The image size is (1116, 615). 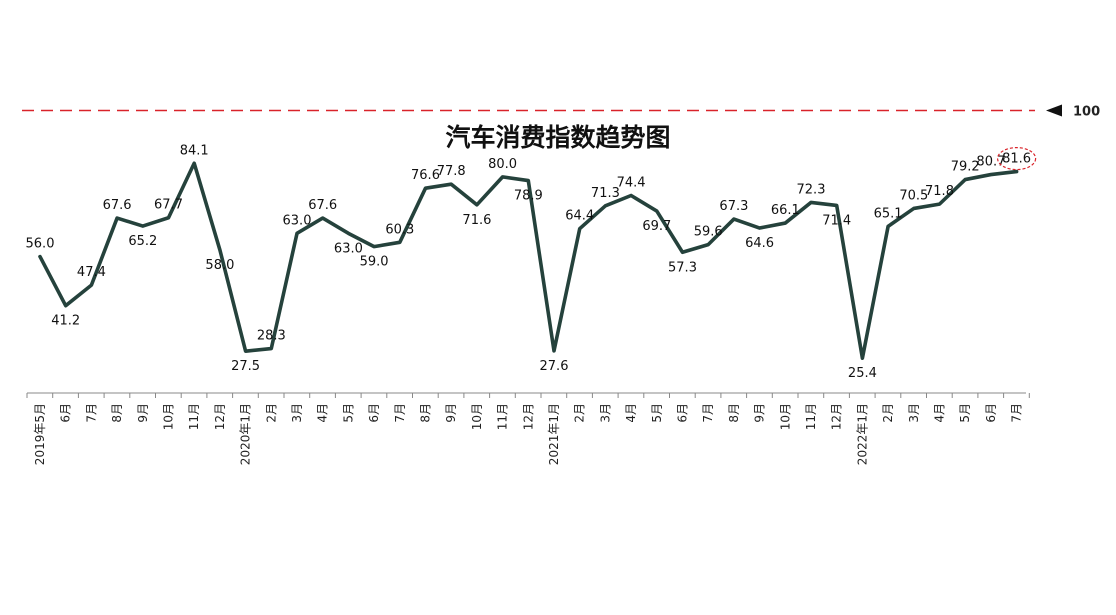 I want to click on data-label: 67.3, so click(x=733, y=206).